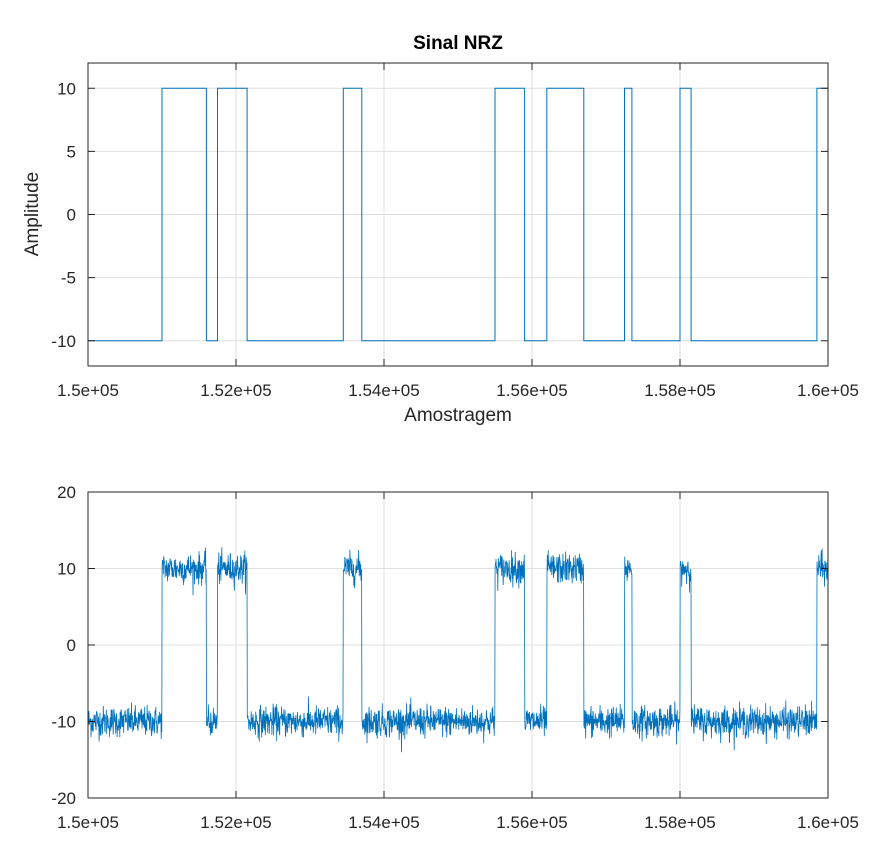 The width and height of the screenshot is (892, 866). I want to click on bottom-x-tick-label: 1.5e+05, so click(88, 822).